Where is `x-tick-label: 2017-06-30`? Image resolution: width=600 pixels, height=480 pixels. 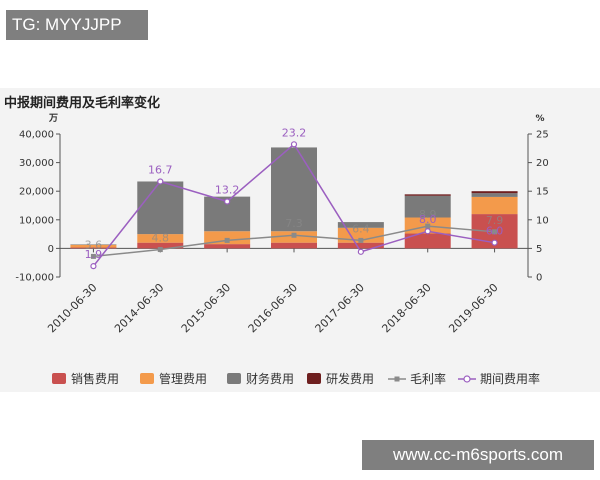
x-tick-label: 2017-06-30 is located at coordinates (340, 308).